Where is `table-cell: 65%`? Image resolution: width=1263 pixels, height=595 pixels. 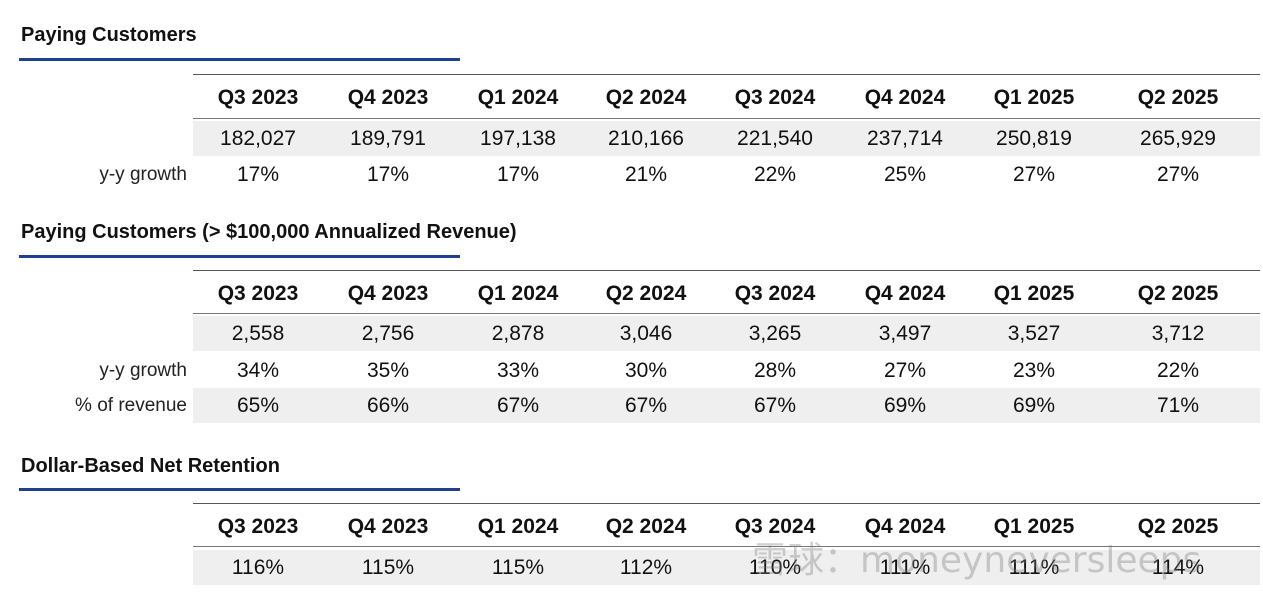
table-cell: 65% is located at coordinates (258, 405).